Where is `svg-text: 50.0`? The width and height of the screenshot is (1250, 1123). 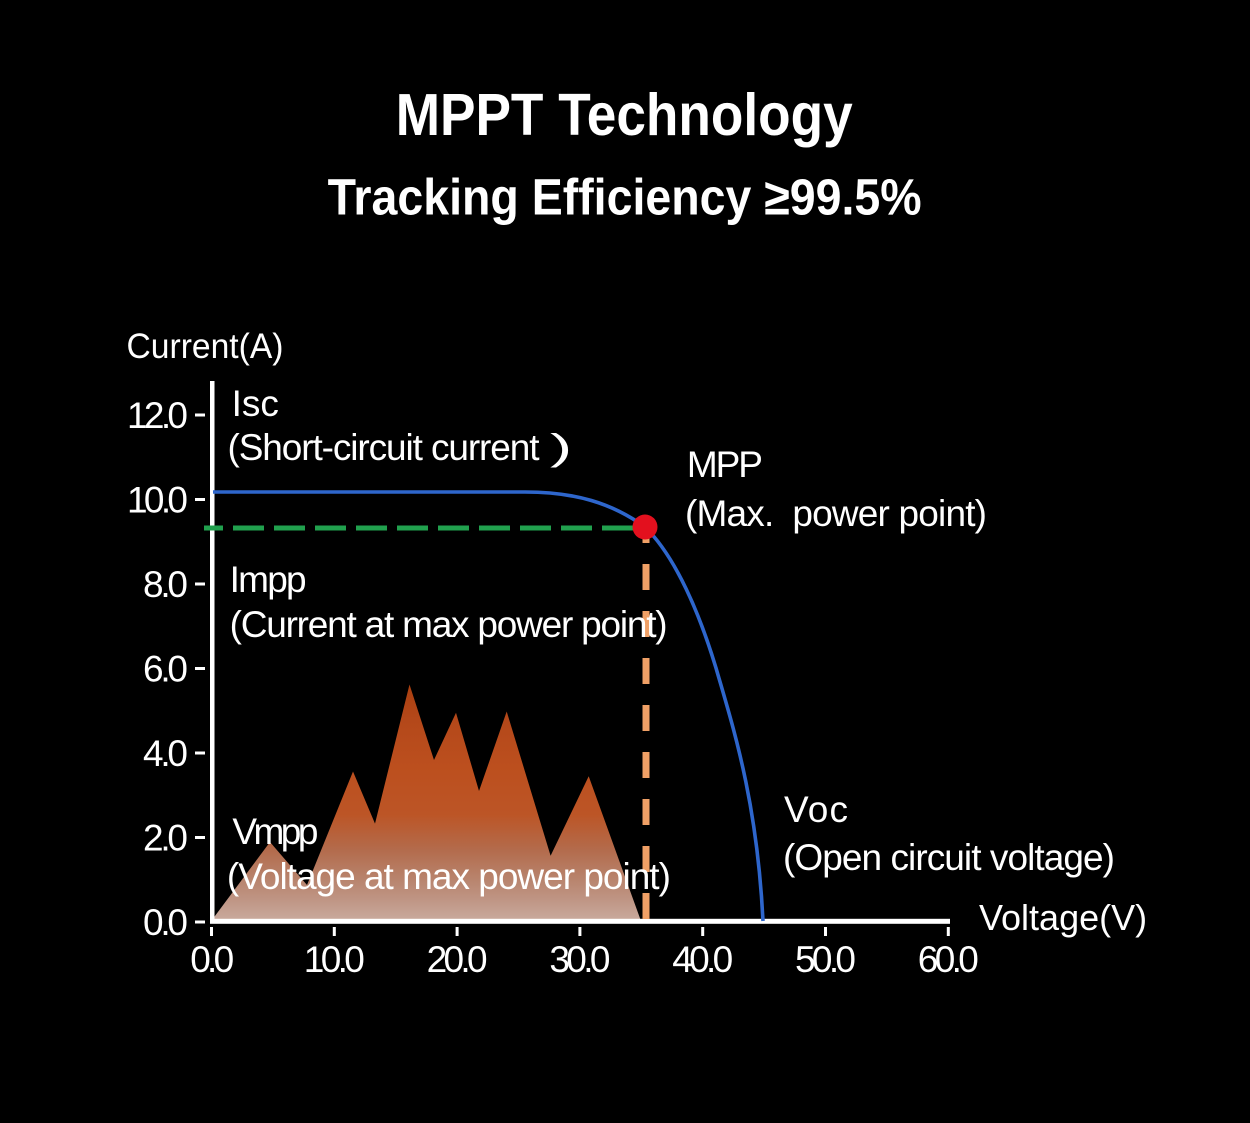 svg-text: 50.0 is located at coordinates (825, 959).